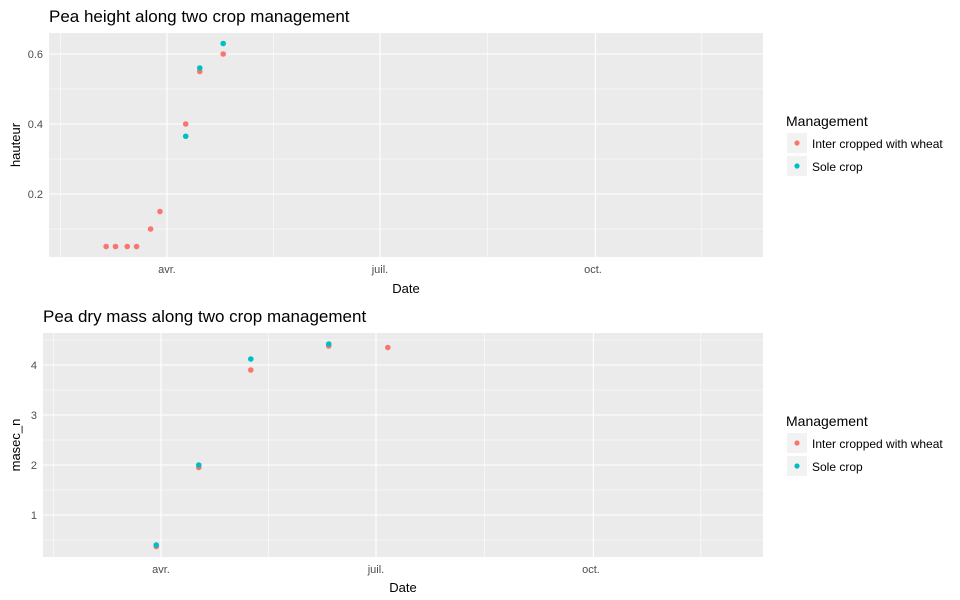  What do you see at coordinates (35, 125) in the screenshot?
I see `y-tick-label: 0.4` at bounding box center [35, 125].